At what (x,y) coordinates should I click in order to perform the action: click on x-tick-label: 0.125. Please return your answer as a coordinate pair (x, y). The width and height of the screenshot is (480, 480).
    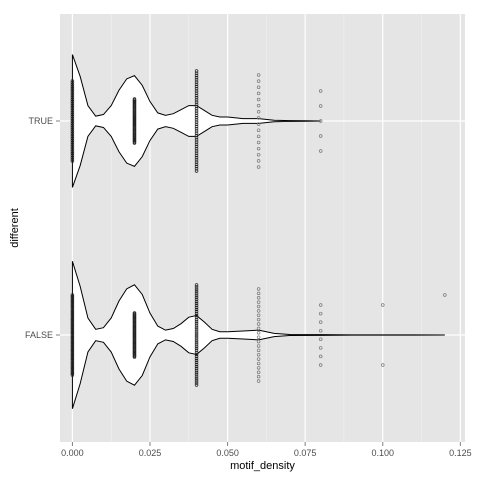
    Looking at the image, I should click on (460, 453).